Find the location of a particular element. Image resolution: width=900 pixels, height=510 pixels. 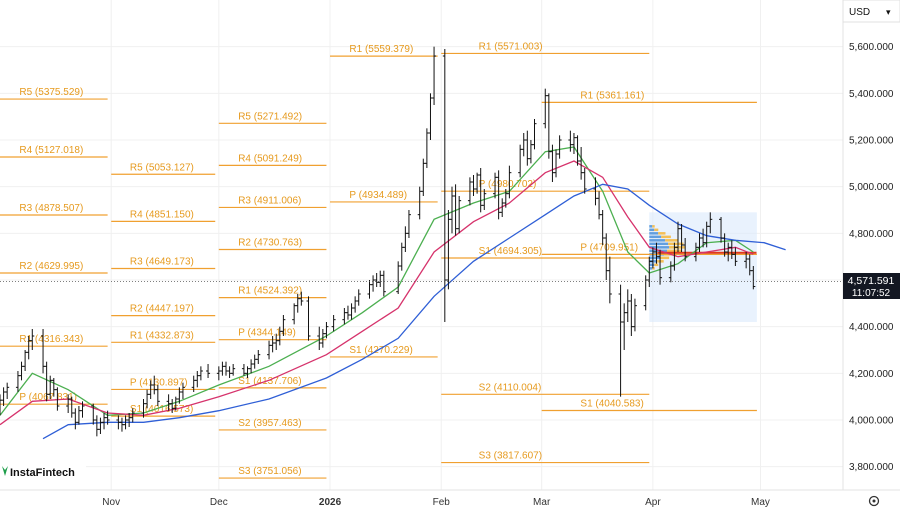

price-axis-background is located at coordinates (871, 245).